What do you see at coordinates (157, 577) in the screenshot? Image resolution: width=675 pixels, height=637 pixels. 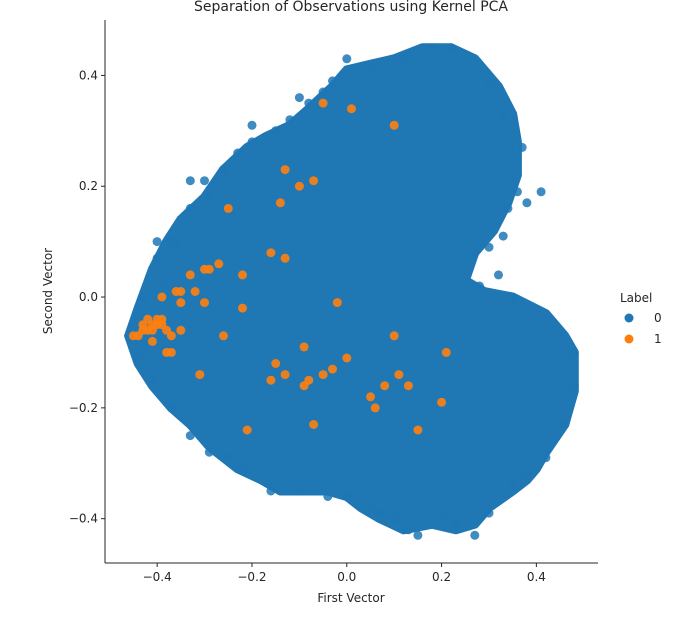 I see `x-tick-label: −0.4` at bounding box center [157, 577].